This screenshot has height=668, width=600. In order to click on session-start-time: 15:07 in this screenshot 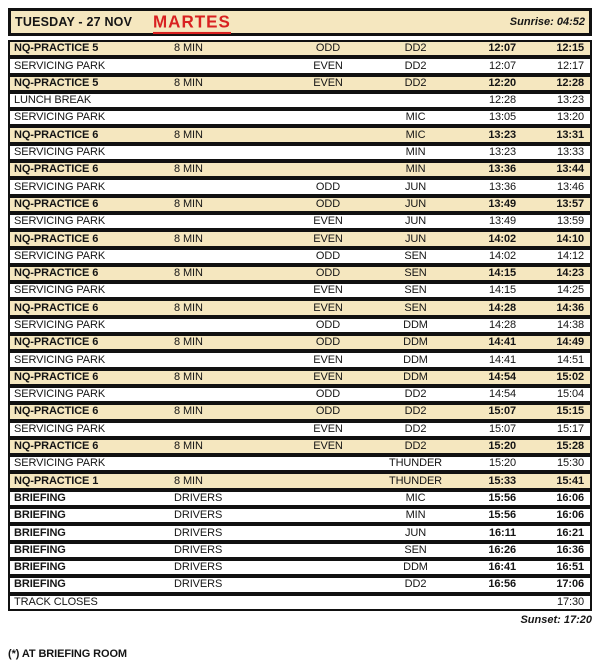, I will do `click(502, 428)`.